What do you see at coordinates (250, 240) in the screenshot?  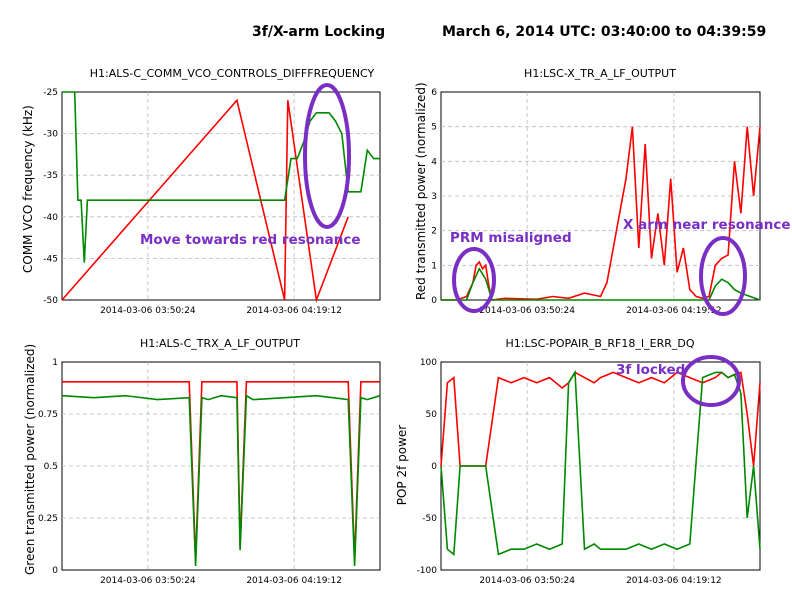 I see `annotation-move-towards-red: Move towards red resonance` at bounding box center [250, 240].